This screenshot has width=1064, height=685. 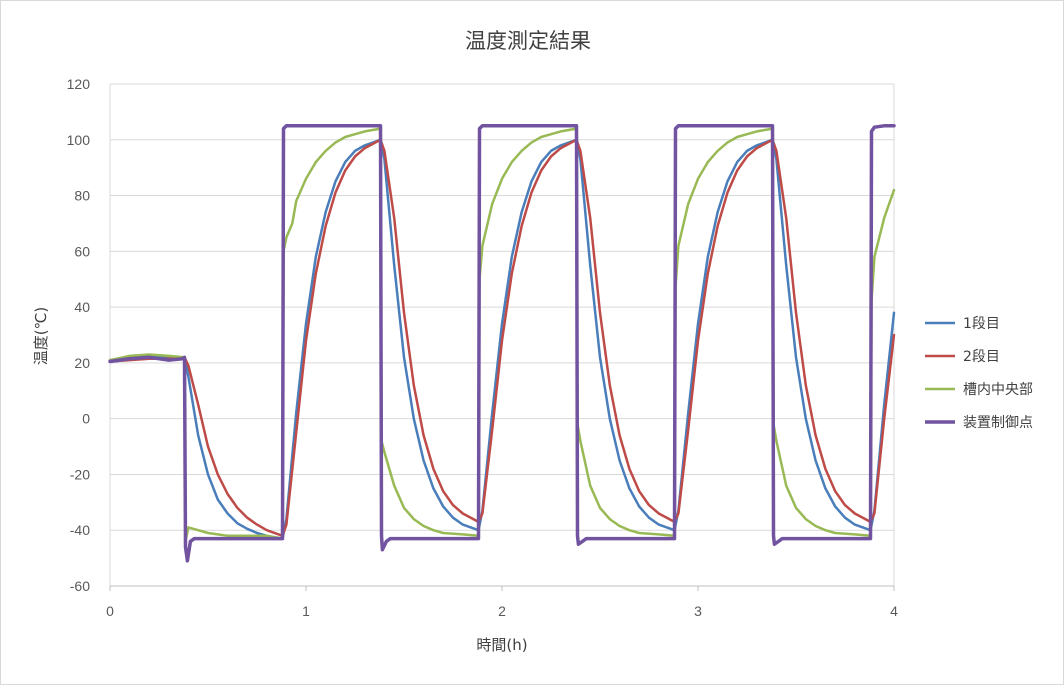 I want to click on y-tick-label: -40, so click(x=80, y=530).